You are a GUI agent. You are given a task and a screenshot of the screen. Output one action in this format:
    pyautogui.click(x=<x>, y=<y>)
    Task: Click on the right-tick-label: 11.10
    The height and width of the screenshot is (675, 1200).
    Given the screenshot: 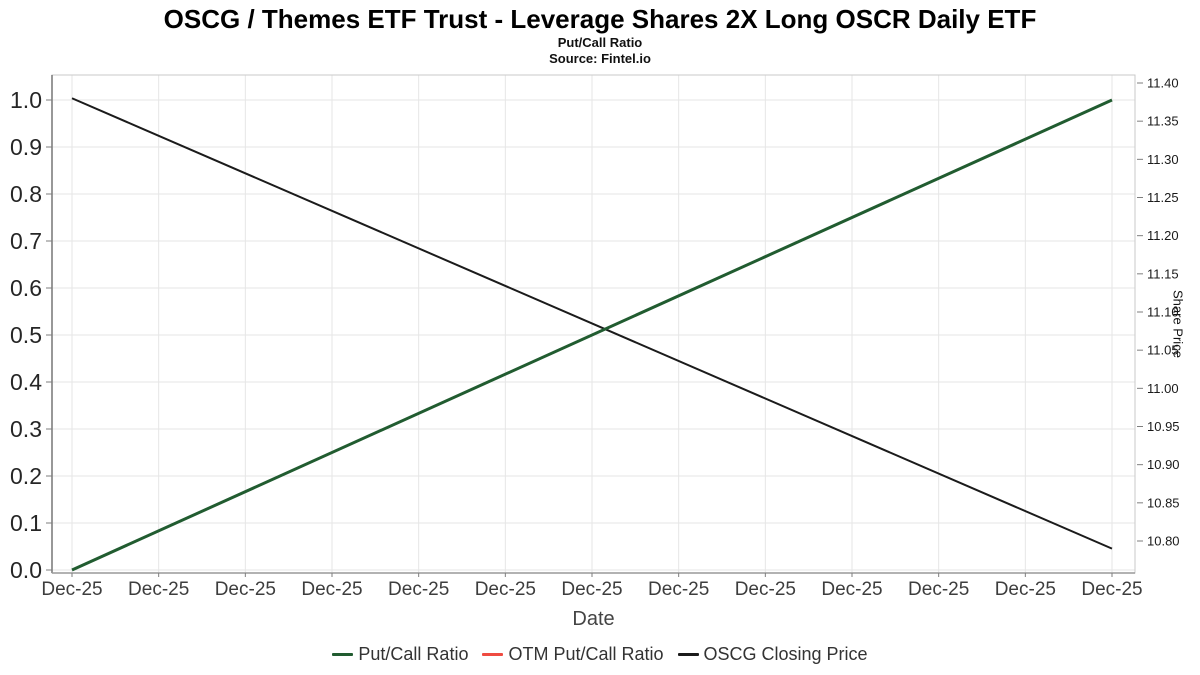 What is the action you would take?
    pyautogui.click(x=1163, y=312)
    